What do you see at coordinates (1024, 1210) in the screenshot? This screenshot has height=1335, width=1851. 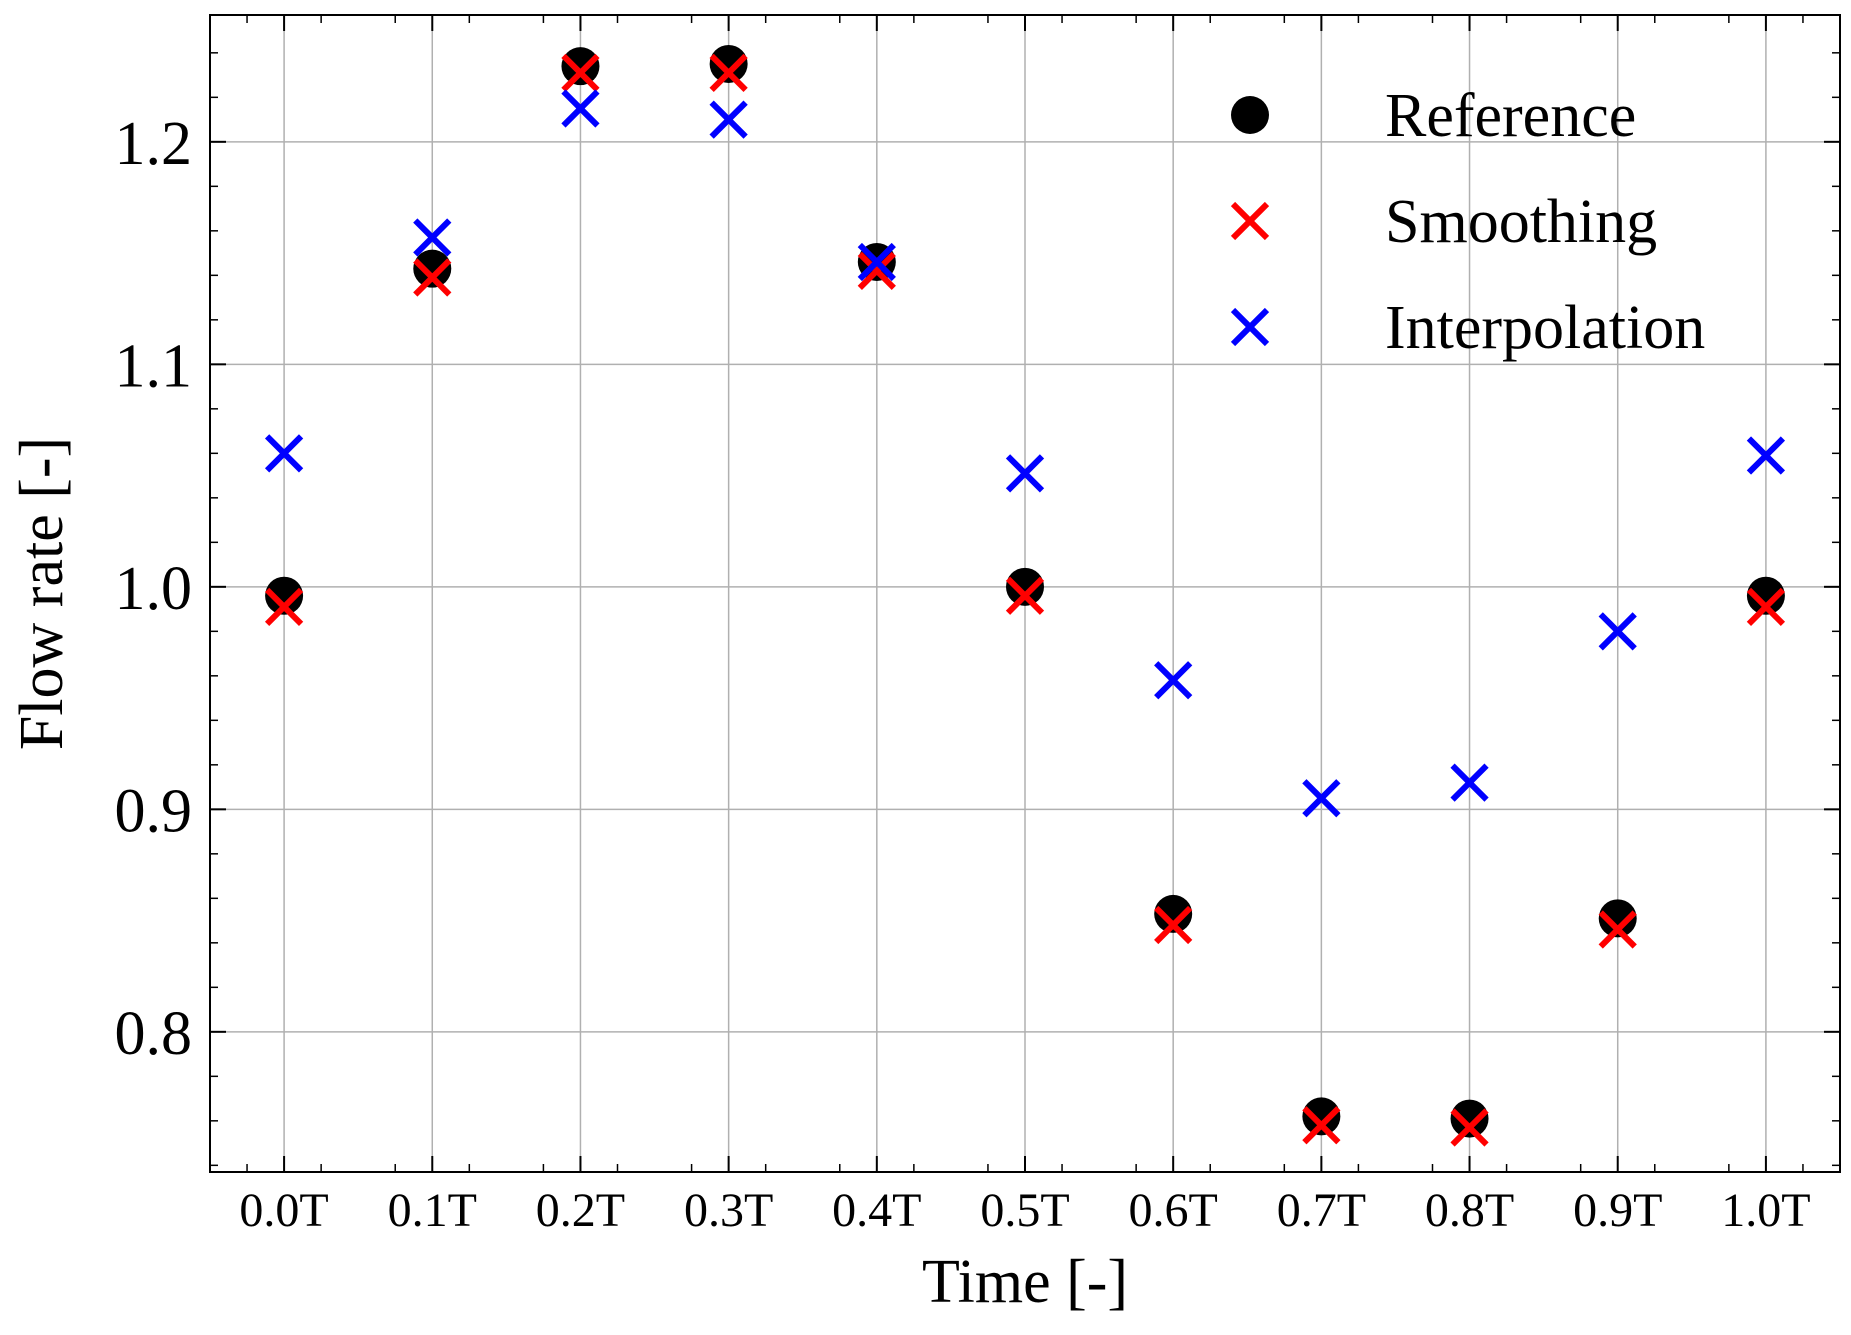 I see `x-tick-label: 0.5T` at bounding box center [1024, 1210].